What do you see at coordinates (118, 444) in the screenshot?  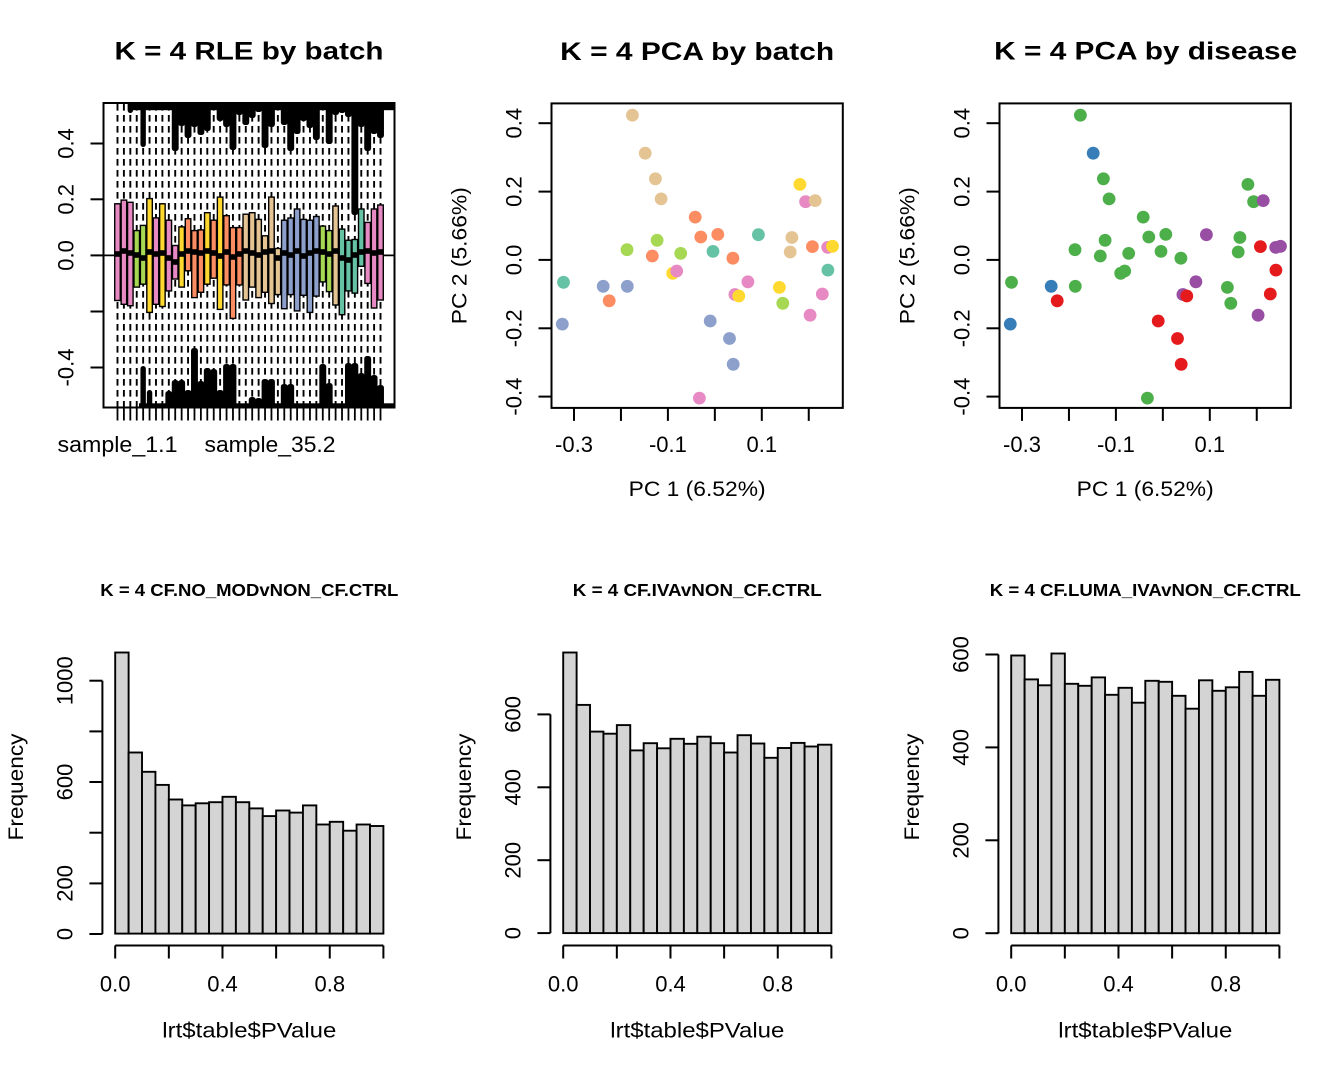 I see `svg-text: sample_1.1` at bounding box center [118, 444].